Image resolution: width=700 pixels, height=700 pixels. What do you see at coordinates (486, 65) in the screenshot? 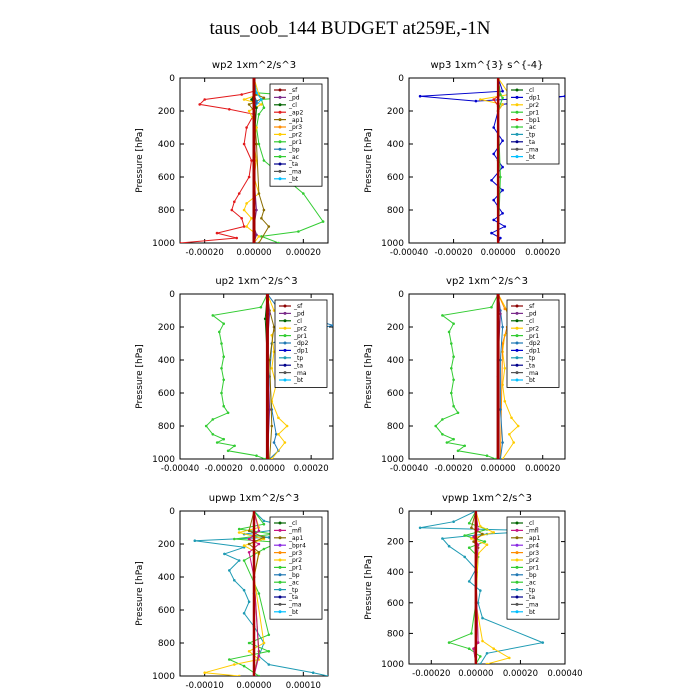
I see `panel-title: wp3 1xm^{3} s^{-4}` at bounding box center [486, 65].